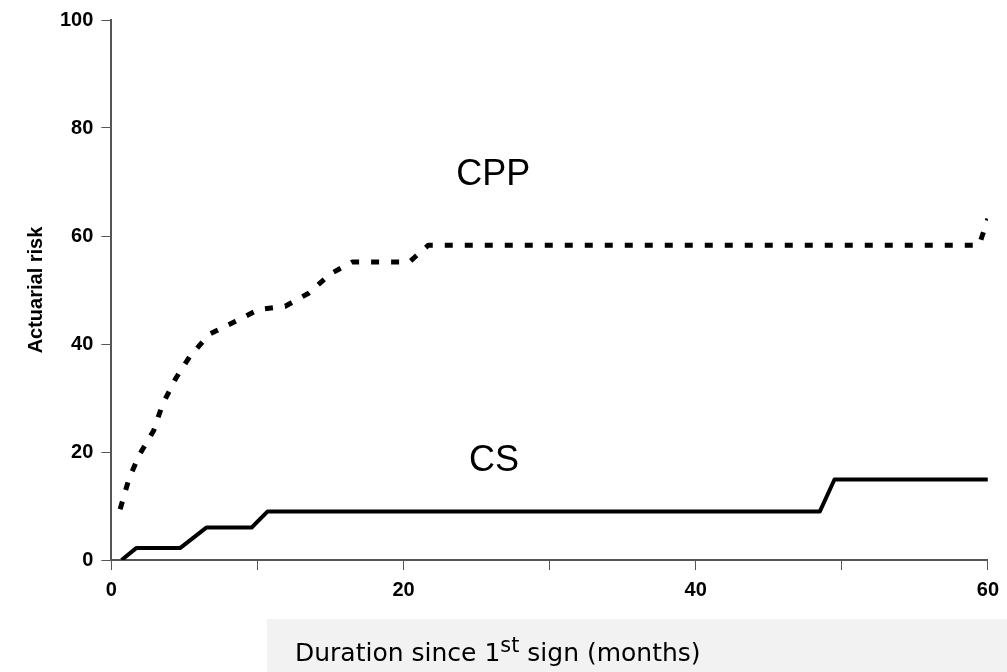 This screenshot has width=1007, height=672. I want to click on y-tick-label: 100, so click(76, 18).